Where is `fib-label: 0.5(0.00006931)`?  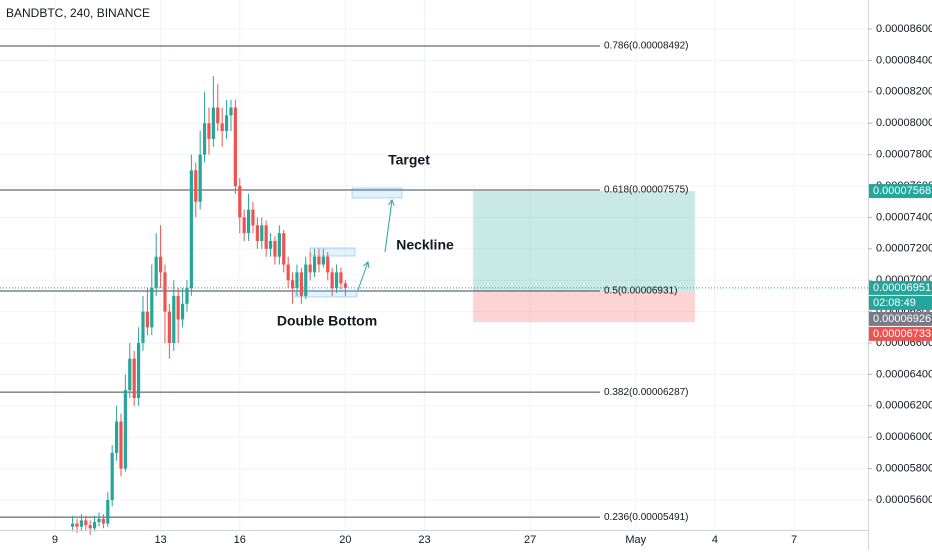
fib-label: 0.5(0.00006931) is located at coordinates (640, 291).